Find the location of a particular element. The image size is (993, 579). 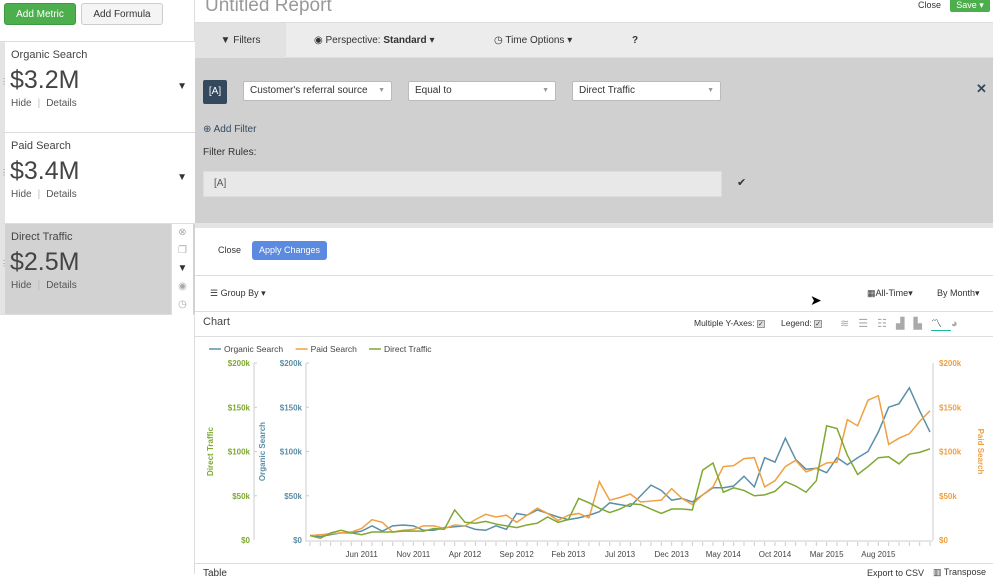

x-tick-label: Jun 2011 is located at coordinates (362, 554).